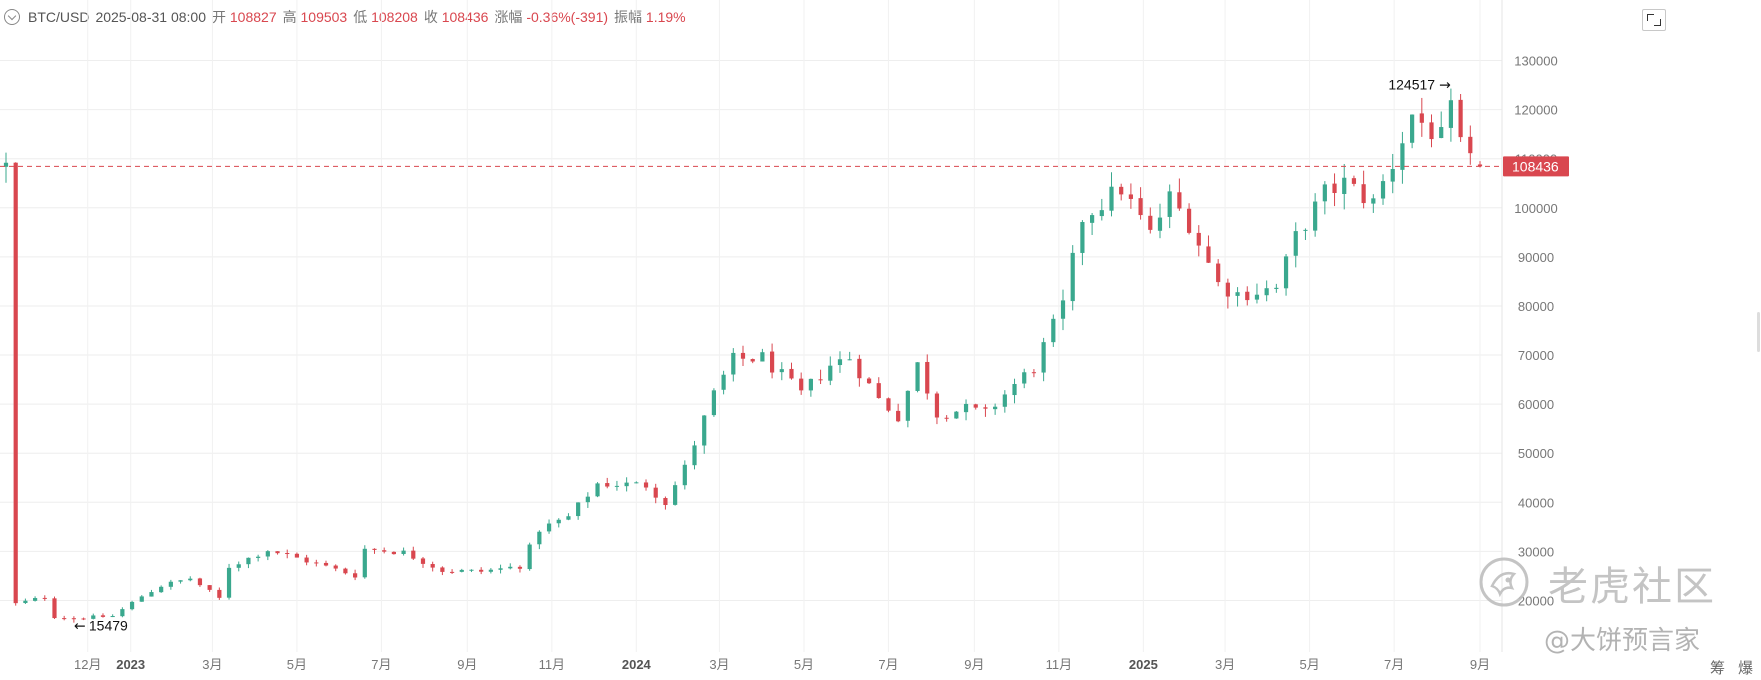  I want to click on x-tick-label: 9月, so click(974, 664).